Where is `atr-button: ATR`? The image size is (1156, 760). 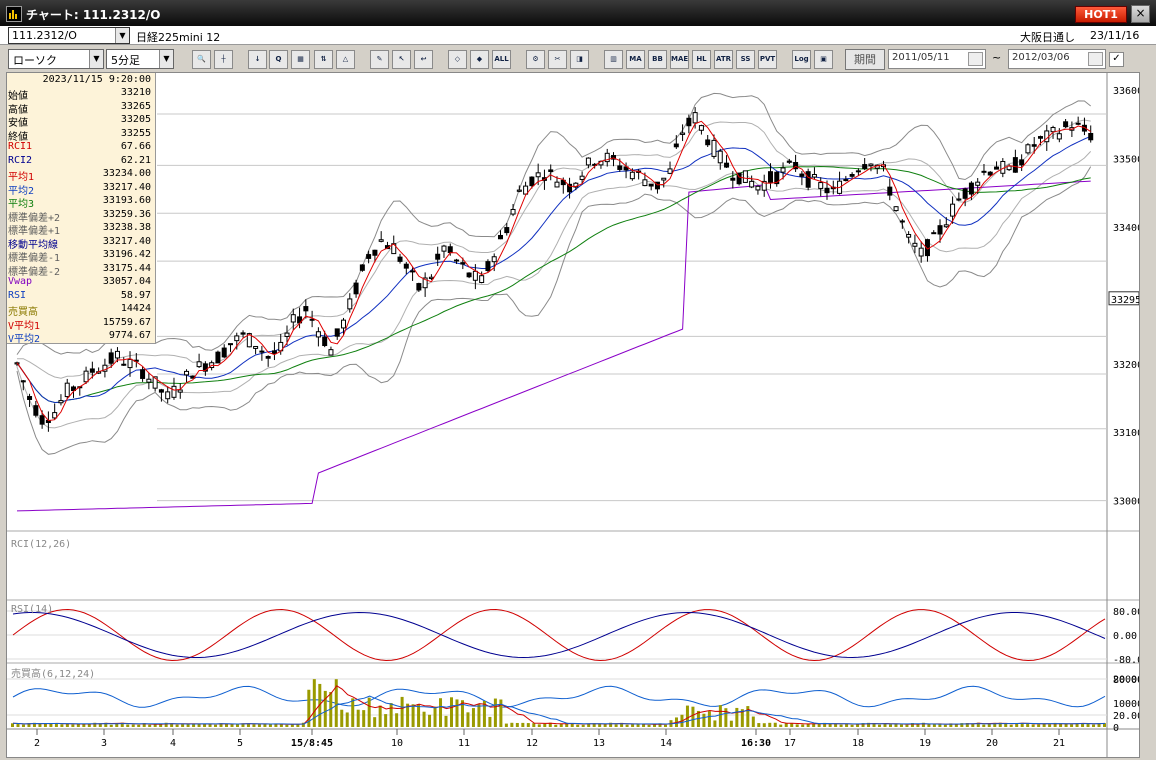
atr-button: ATR is located at coordinates (723, 59).